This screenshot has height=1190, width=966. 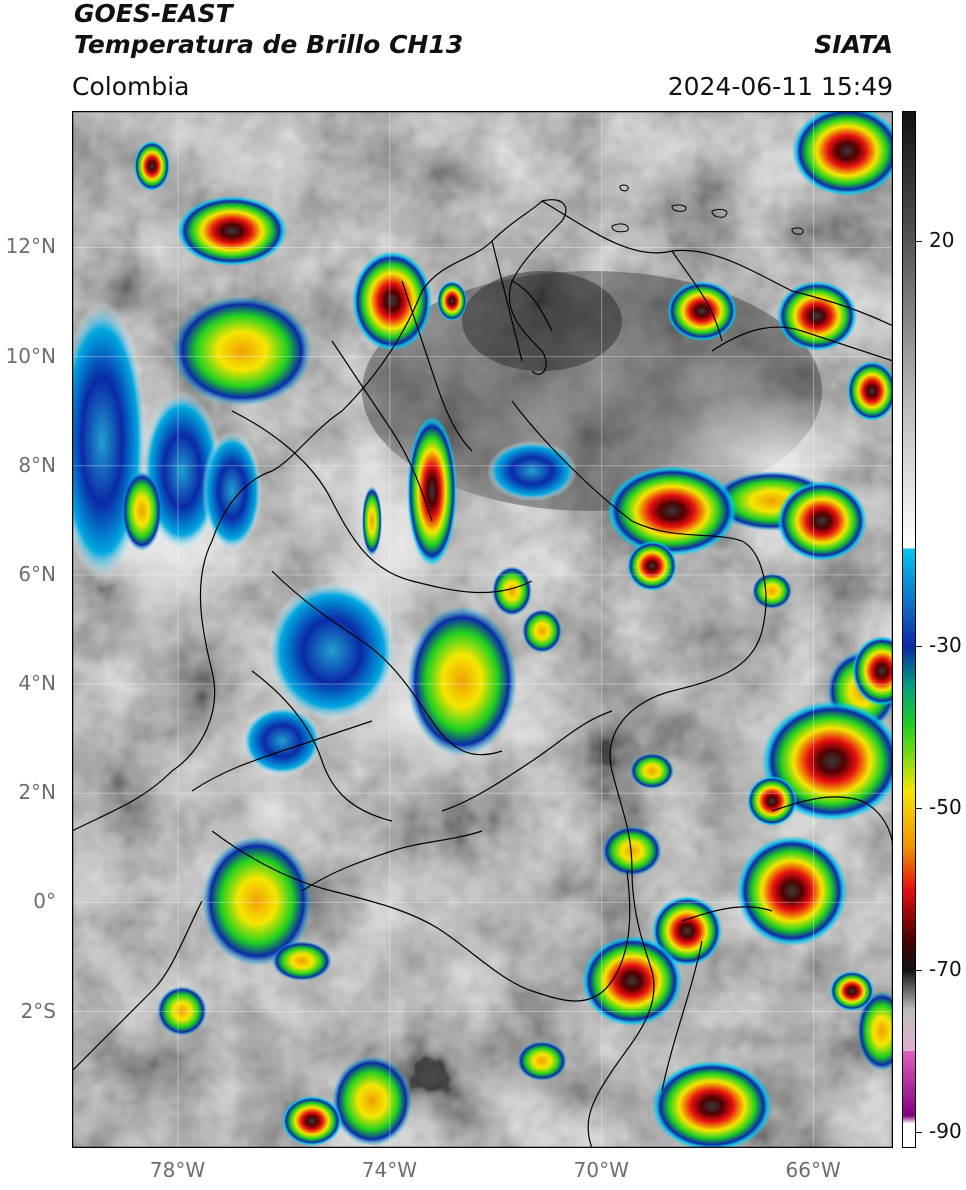 I want to click on lat-tick-label: 4°N, so click(x=37, y=683).